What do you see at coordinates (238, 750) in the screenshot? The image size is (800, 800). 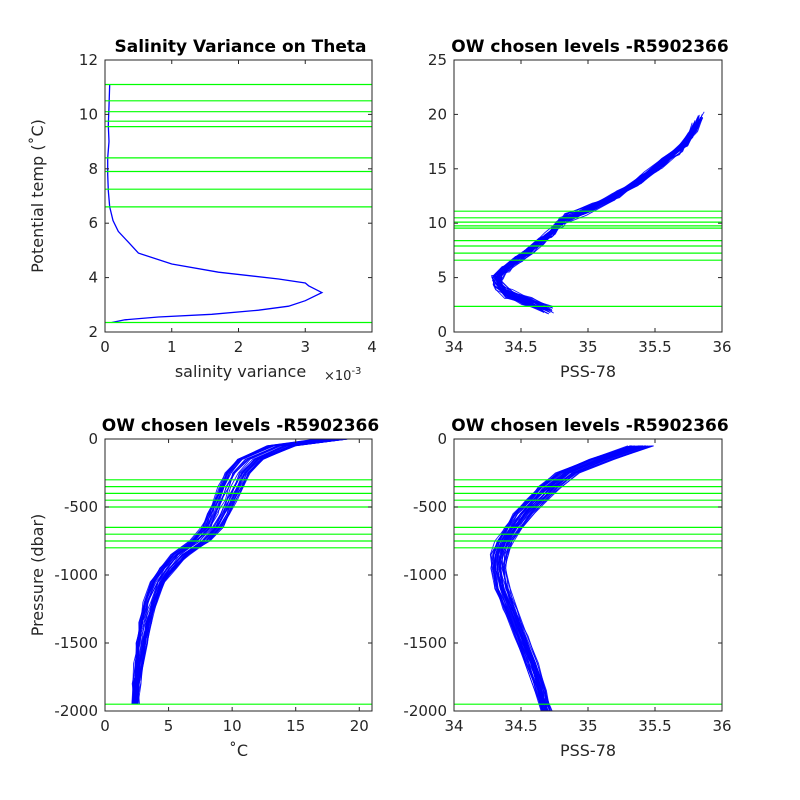 I see `x-axis-label: ˚C` at bounding box center [238, 750].